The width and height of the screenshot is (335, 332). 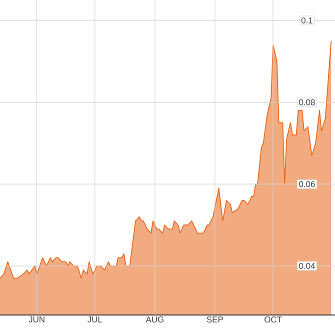 I want to click on x-tick-label: SEP, so click(x=214, y=319).